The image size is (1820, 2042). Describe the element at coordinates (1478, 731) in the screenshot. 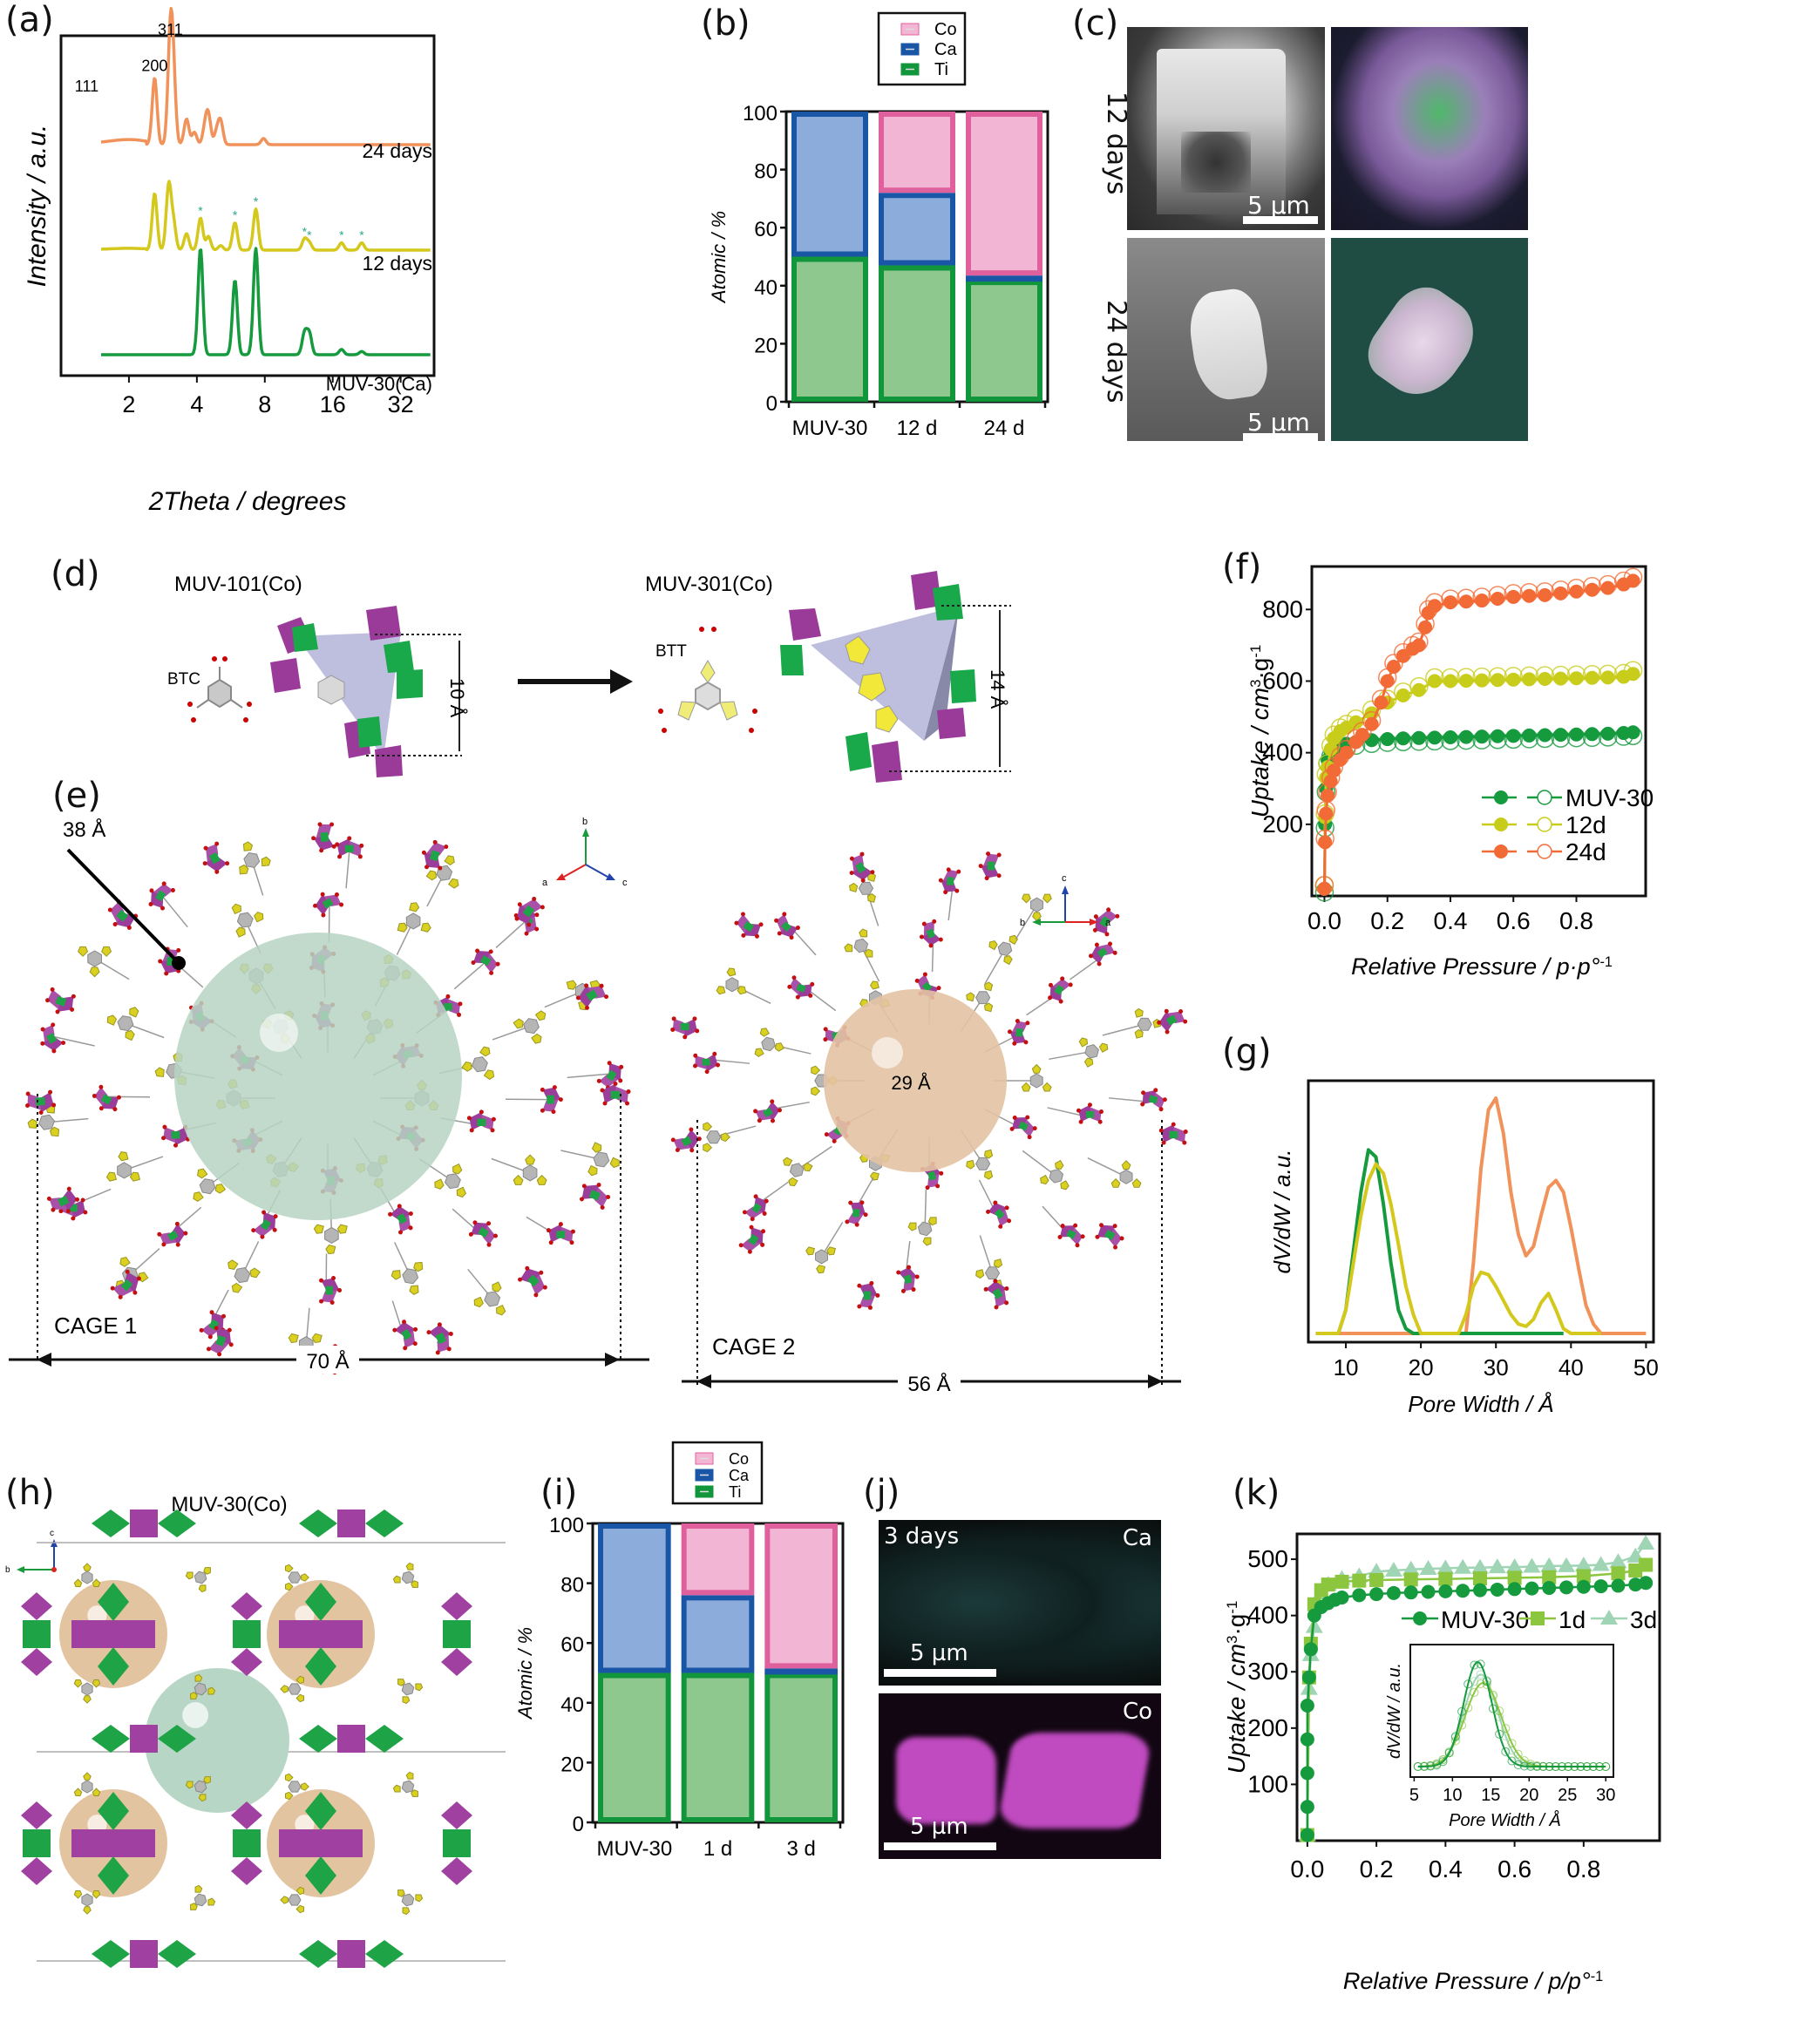

I see `series-24d` at that location.